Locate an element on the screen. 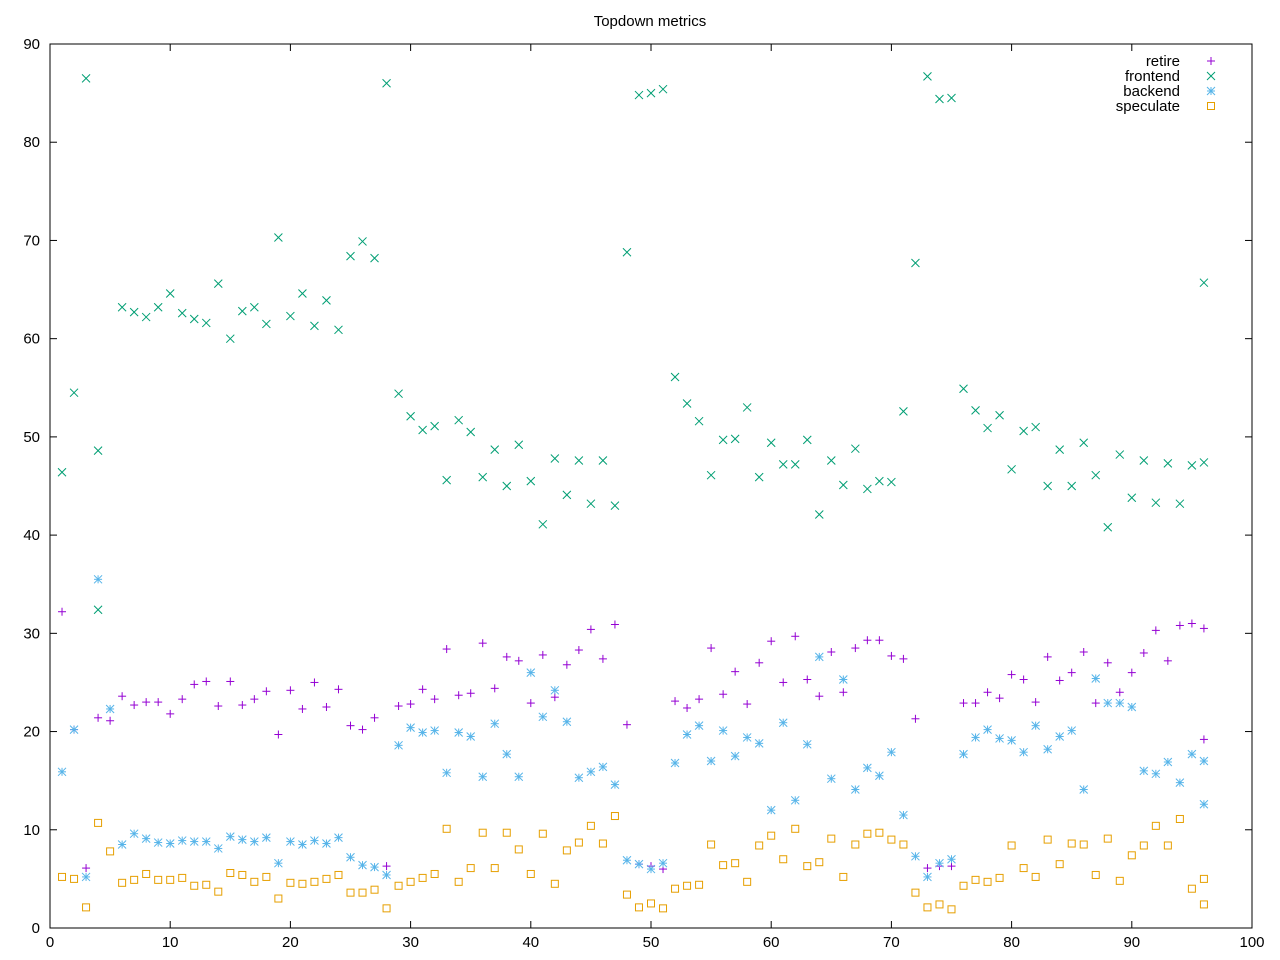  y-tick-label: 0 is located at coordinates (36, 928).